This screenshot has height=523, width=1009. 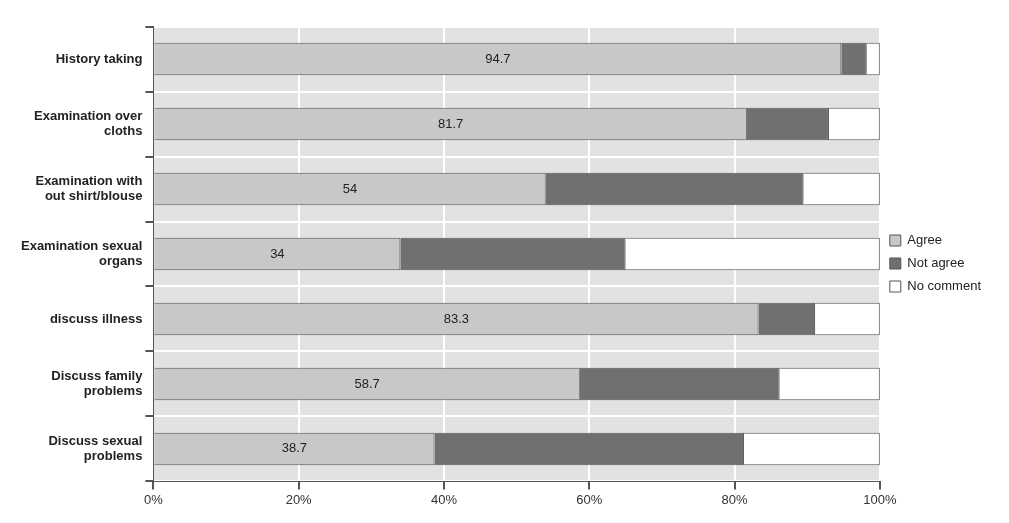 I want to click on legend-label: Not agree, so click(x=936, y=263).